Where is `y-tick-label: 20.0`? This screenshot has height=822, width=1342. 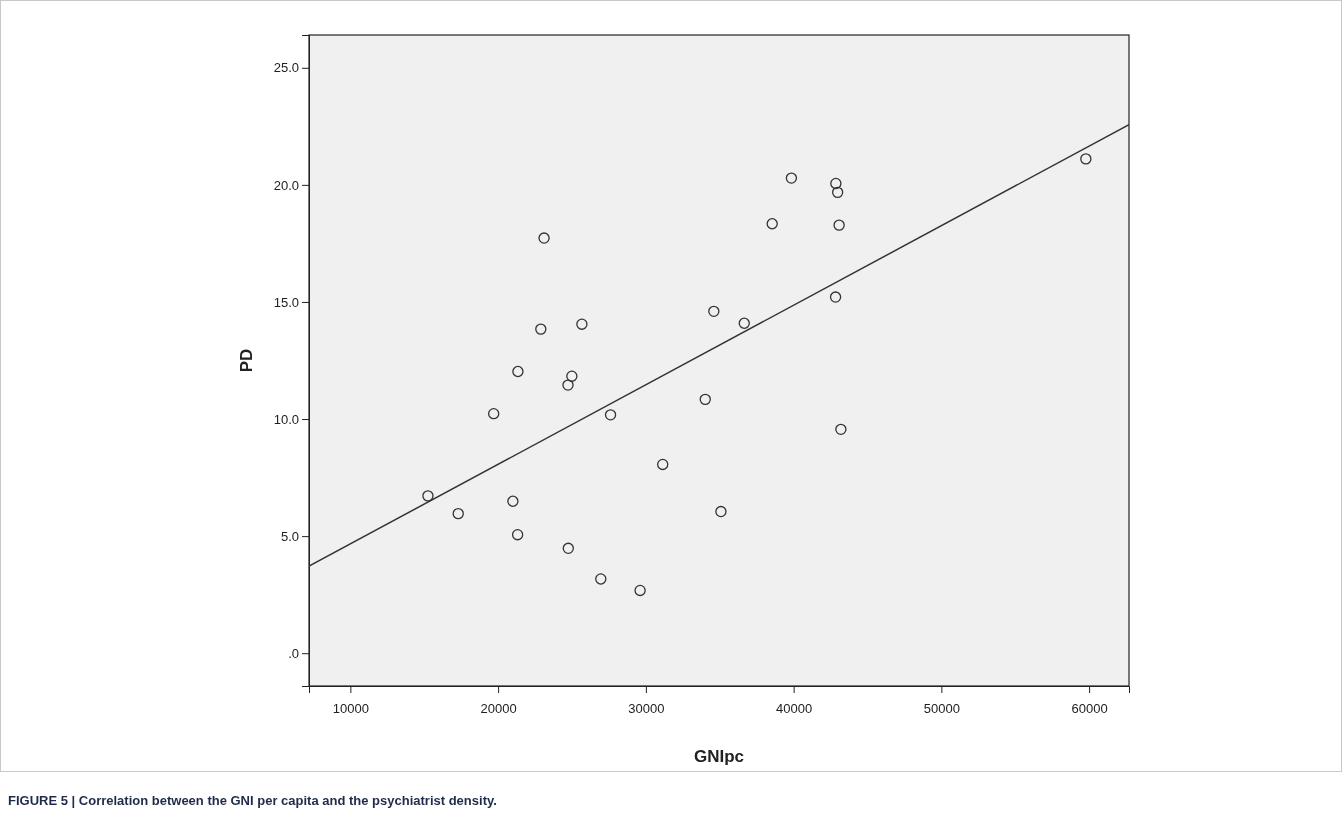
y-tick-label: 20.0 is located at coordinates (286, 185).